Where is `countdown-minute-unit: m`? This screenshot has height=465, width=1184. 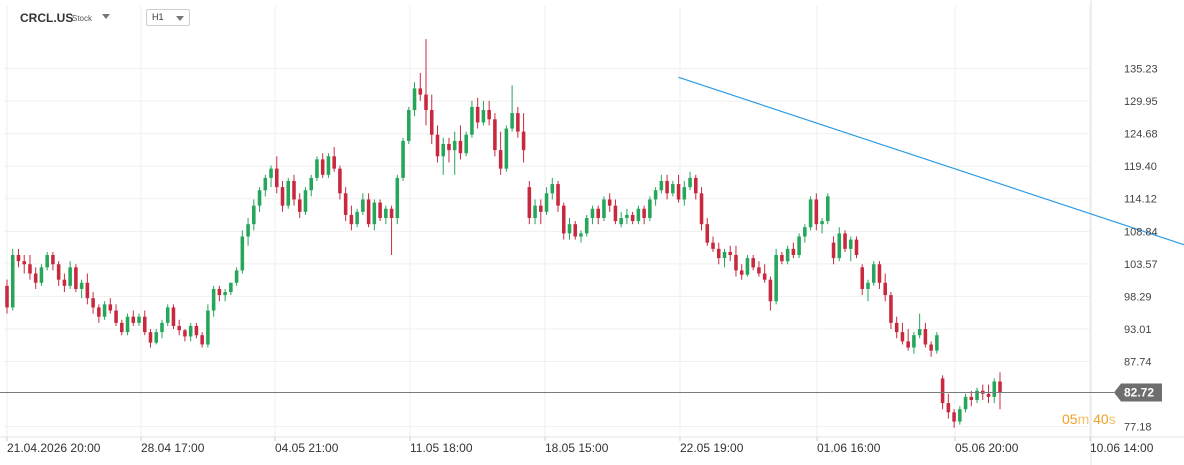
countdown-minute-unit: m is located at coordinates (1083, 419).